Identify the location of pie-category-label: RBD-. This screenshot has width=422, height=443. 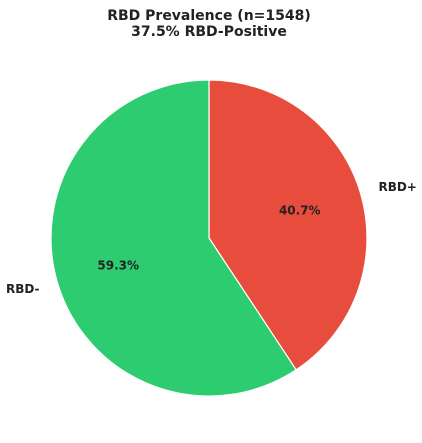
(23, 289).